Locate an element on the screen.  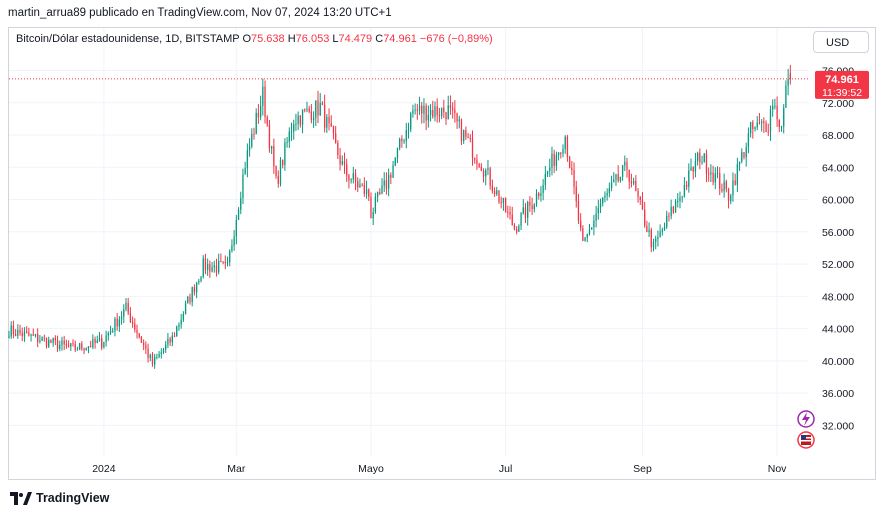
x-tick-label: Mayo is located at coordinates (371, 469).